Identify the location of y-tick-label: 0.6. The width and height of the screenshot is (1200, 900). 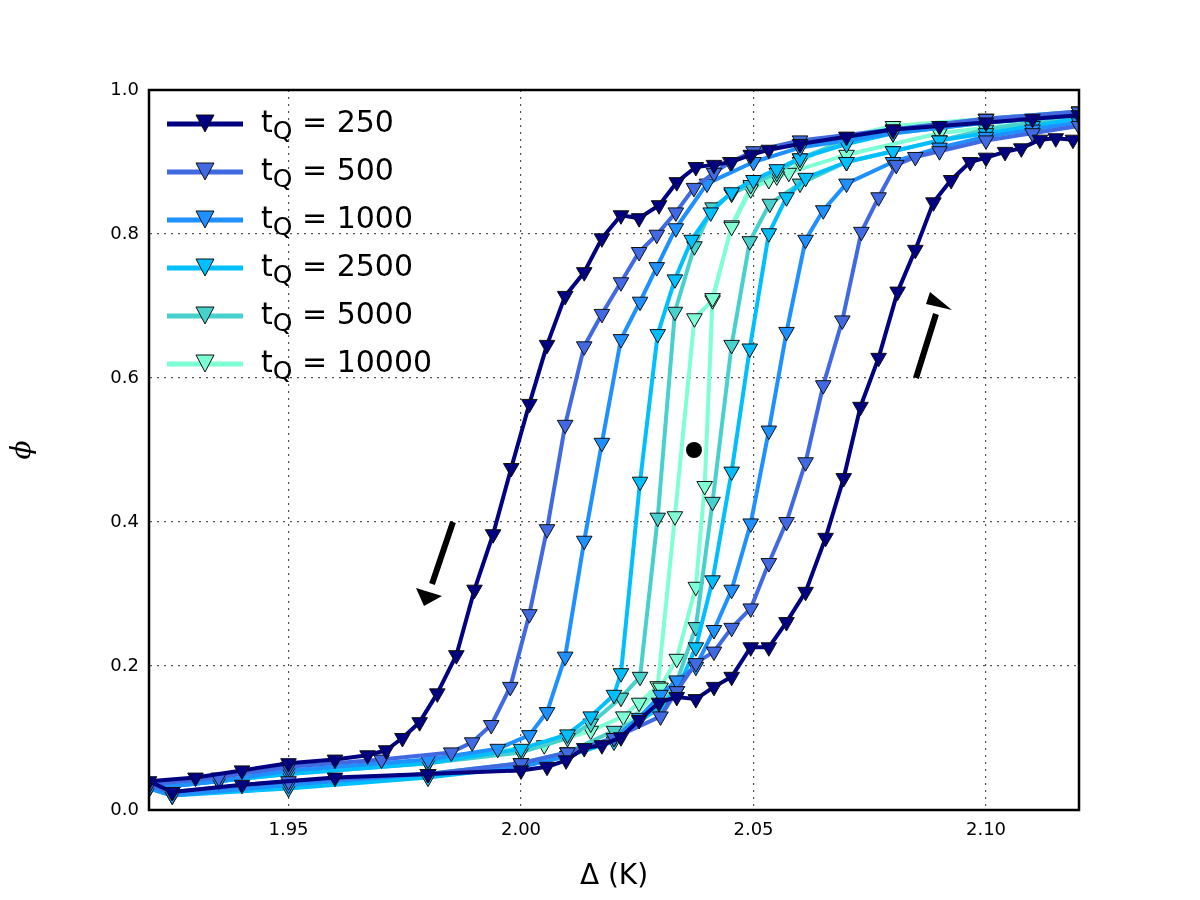
(124, 376).